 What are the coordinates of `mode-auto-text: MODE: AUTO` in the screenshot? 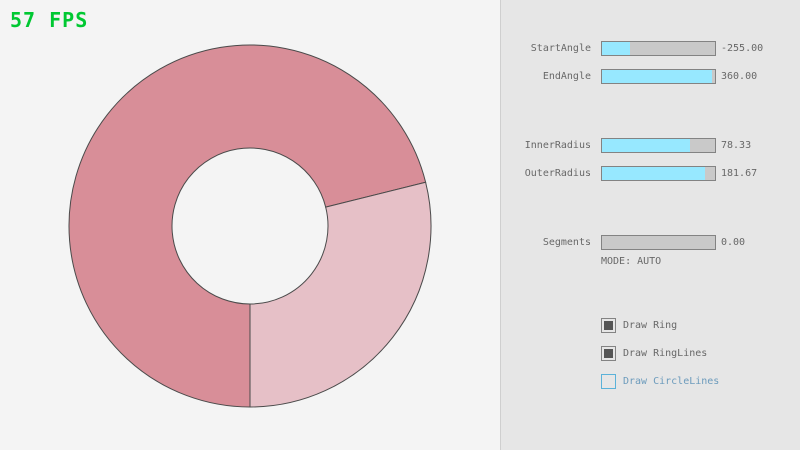 It's located at (631, 261).